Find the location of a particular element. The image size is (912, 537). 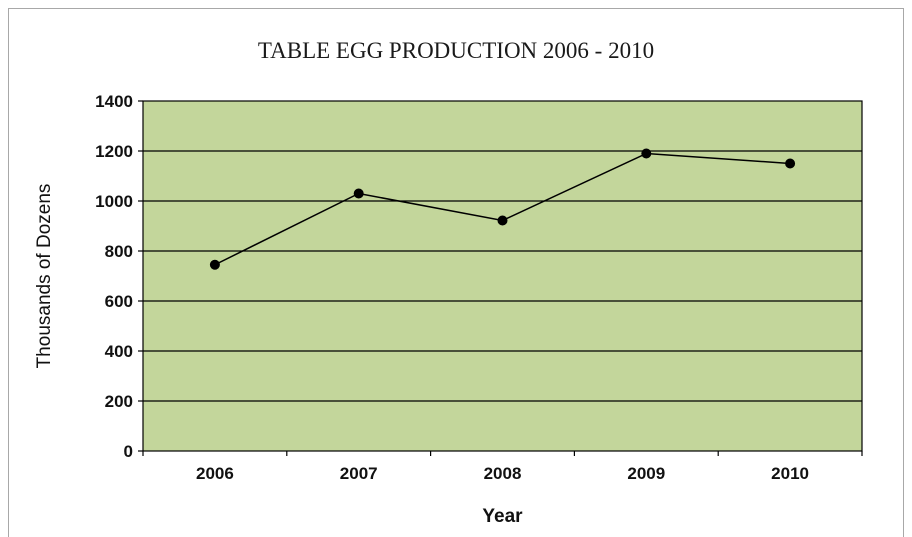

y-tick-label: 1000 is located at coordinates (114, 201).